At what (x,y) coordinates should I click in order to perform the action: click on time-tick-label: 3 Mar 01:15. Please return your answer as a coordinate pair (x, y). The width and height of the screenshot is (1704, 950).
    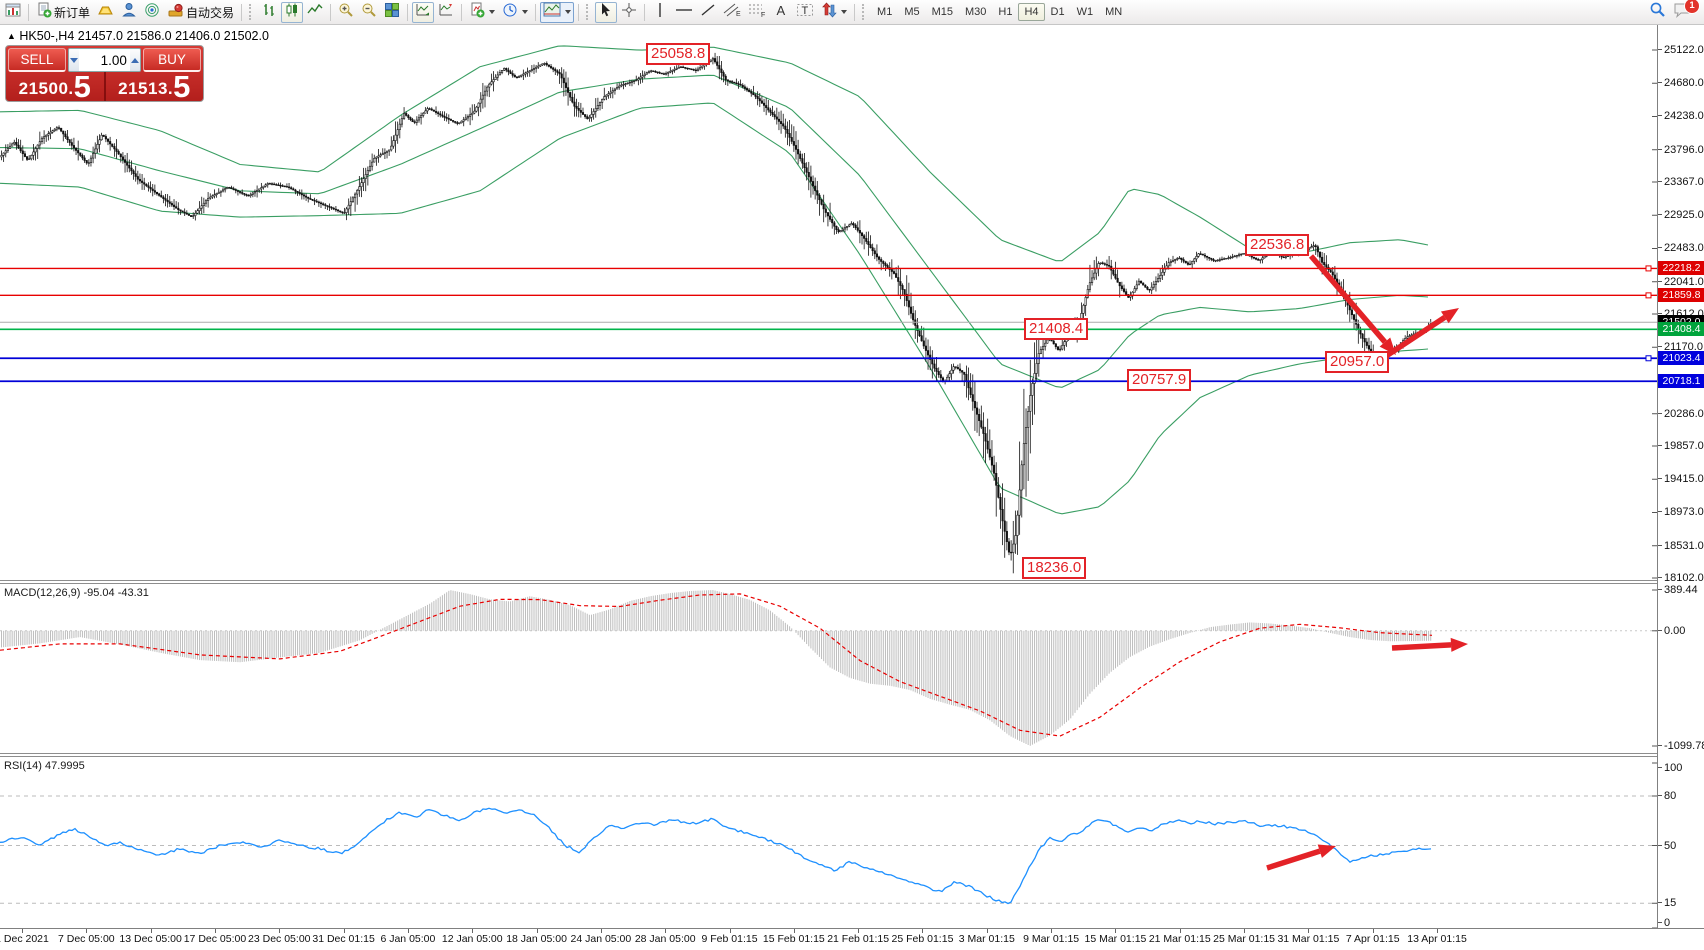
    Looking at the image, I should click on (986, 939).